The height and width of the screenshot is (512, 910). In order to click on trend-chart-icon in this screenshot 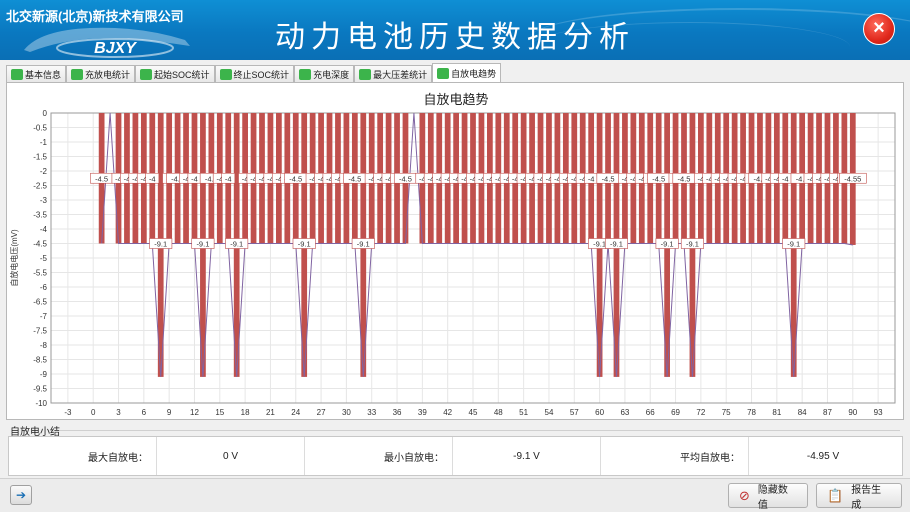, I will do `click(443, 73)`.